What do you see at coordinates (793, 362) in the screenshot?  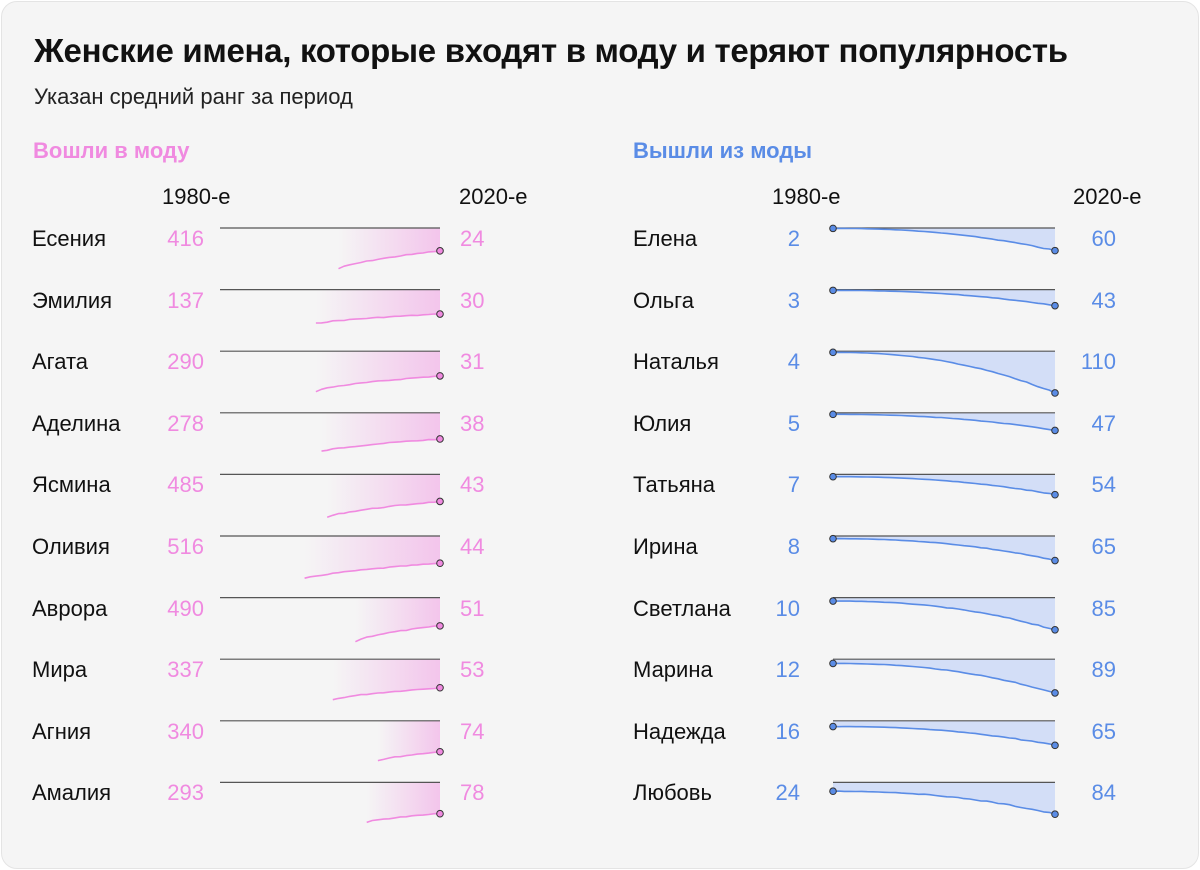 I see `rank-1980s-label: 4` at bounding box center [793, 362].